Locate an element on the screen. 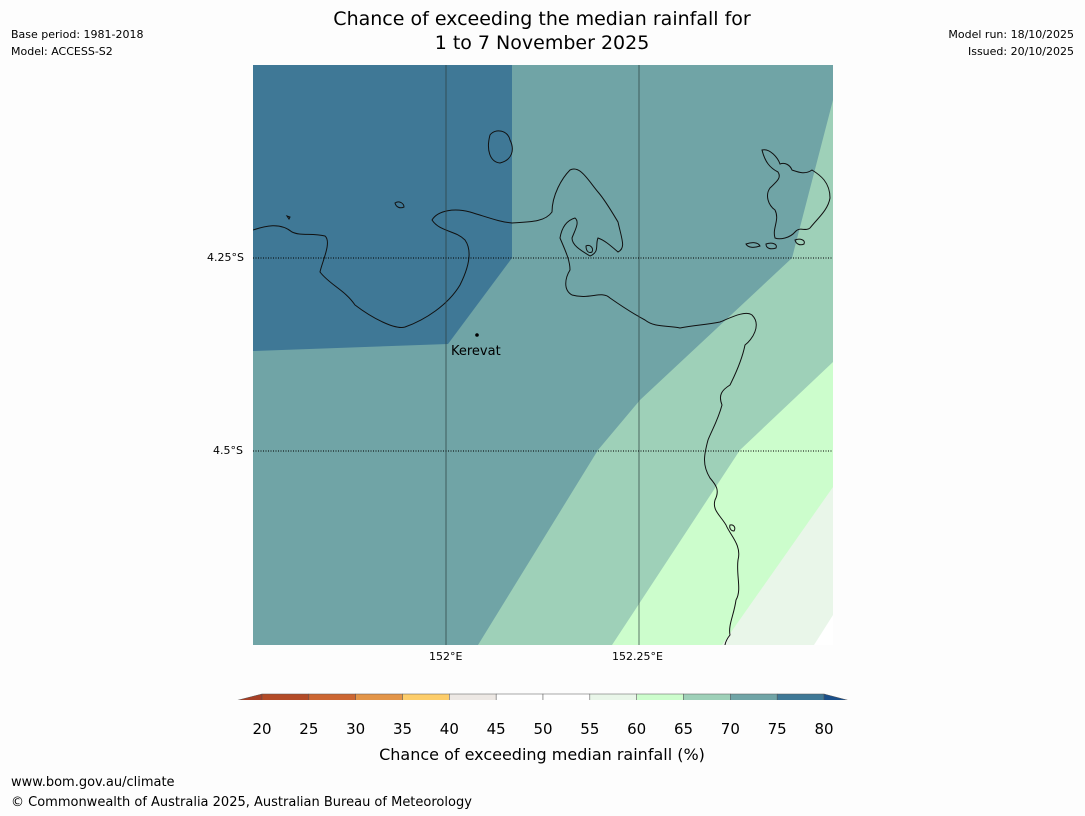 This screenshot has width=1085, height=816. colorbar-tick-label: 75 is located at coordinates (777, 729).